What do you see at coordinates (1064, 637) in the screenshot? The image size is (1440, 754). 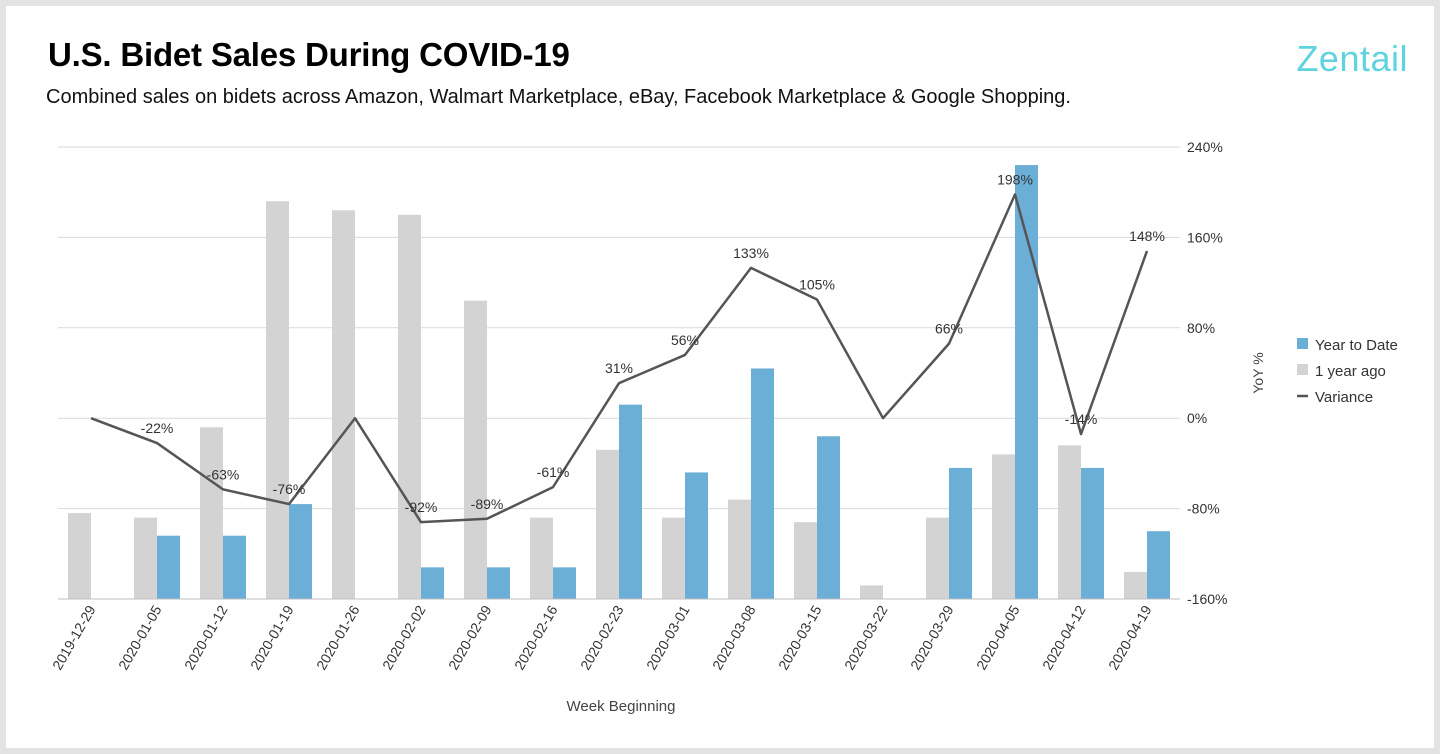 I see `x-tick-label: 2020-04-12` at bounding box center [1064, 637].